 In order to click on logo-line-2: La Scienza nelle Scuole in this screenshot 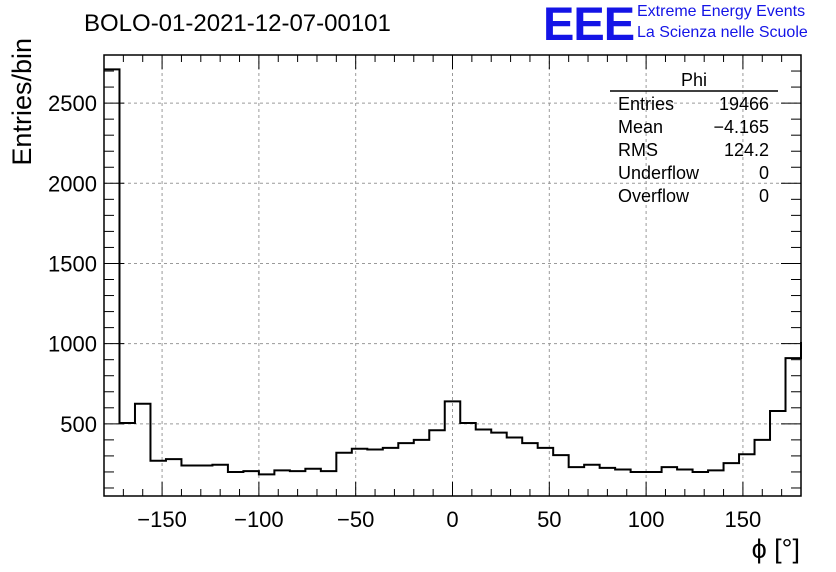, I will do `click(722, 32)`.